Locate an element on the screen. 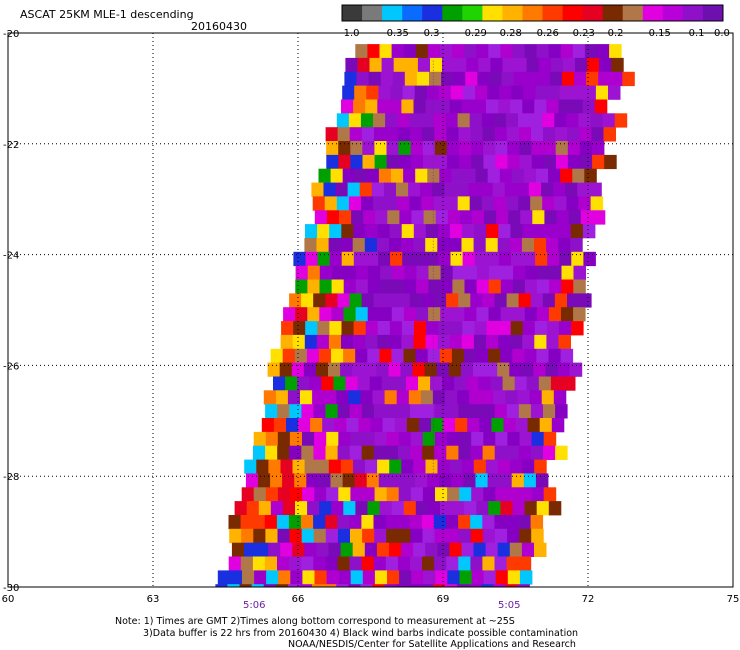 The height and width of the screenshot is (650, 740). colorbar-tick-label: -0.35 is located at coordinates (396, 33).